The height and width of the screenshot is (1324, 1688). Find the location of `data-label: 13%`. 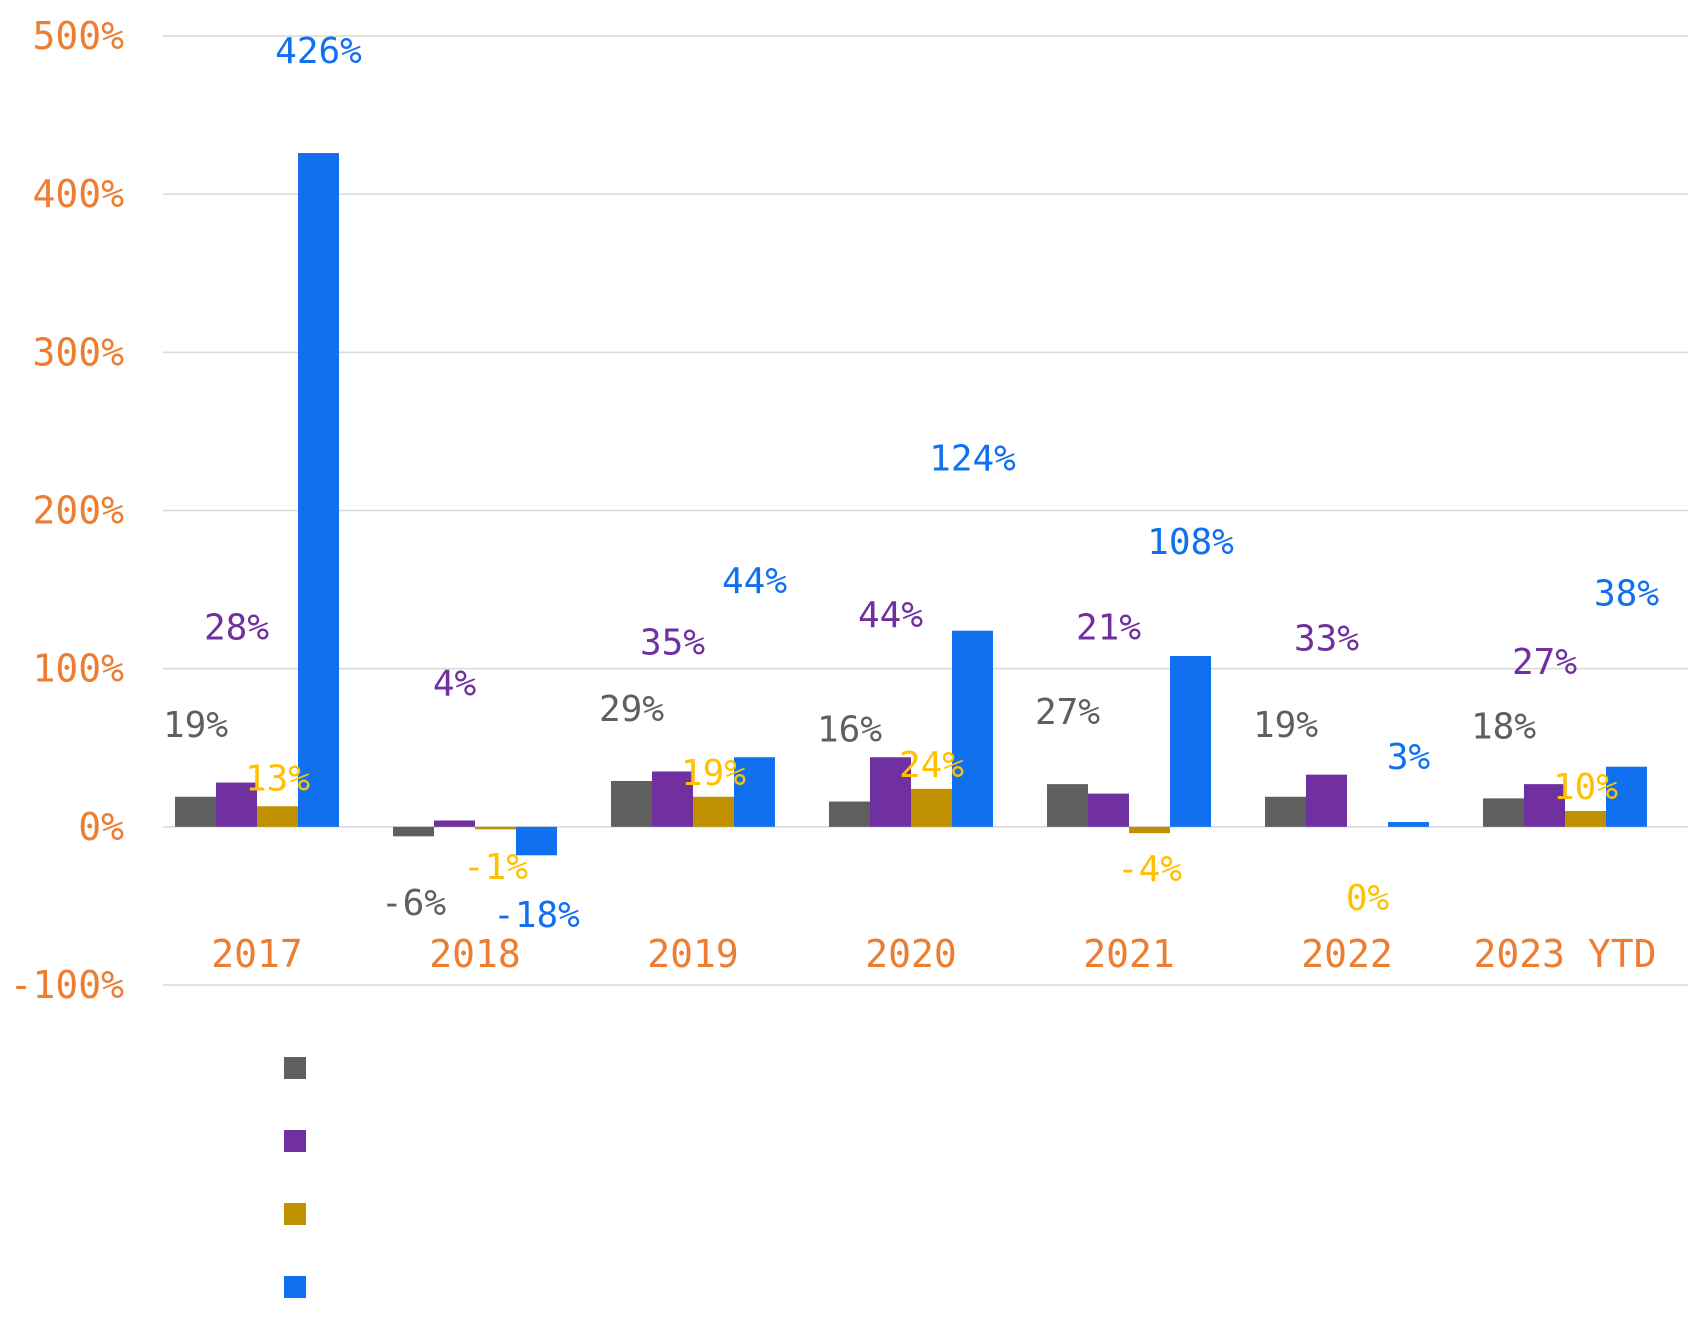

data-label: 13% is located at coordinates (277, 778).